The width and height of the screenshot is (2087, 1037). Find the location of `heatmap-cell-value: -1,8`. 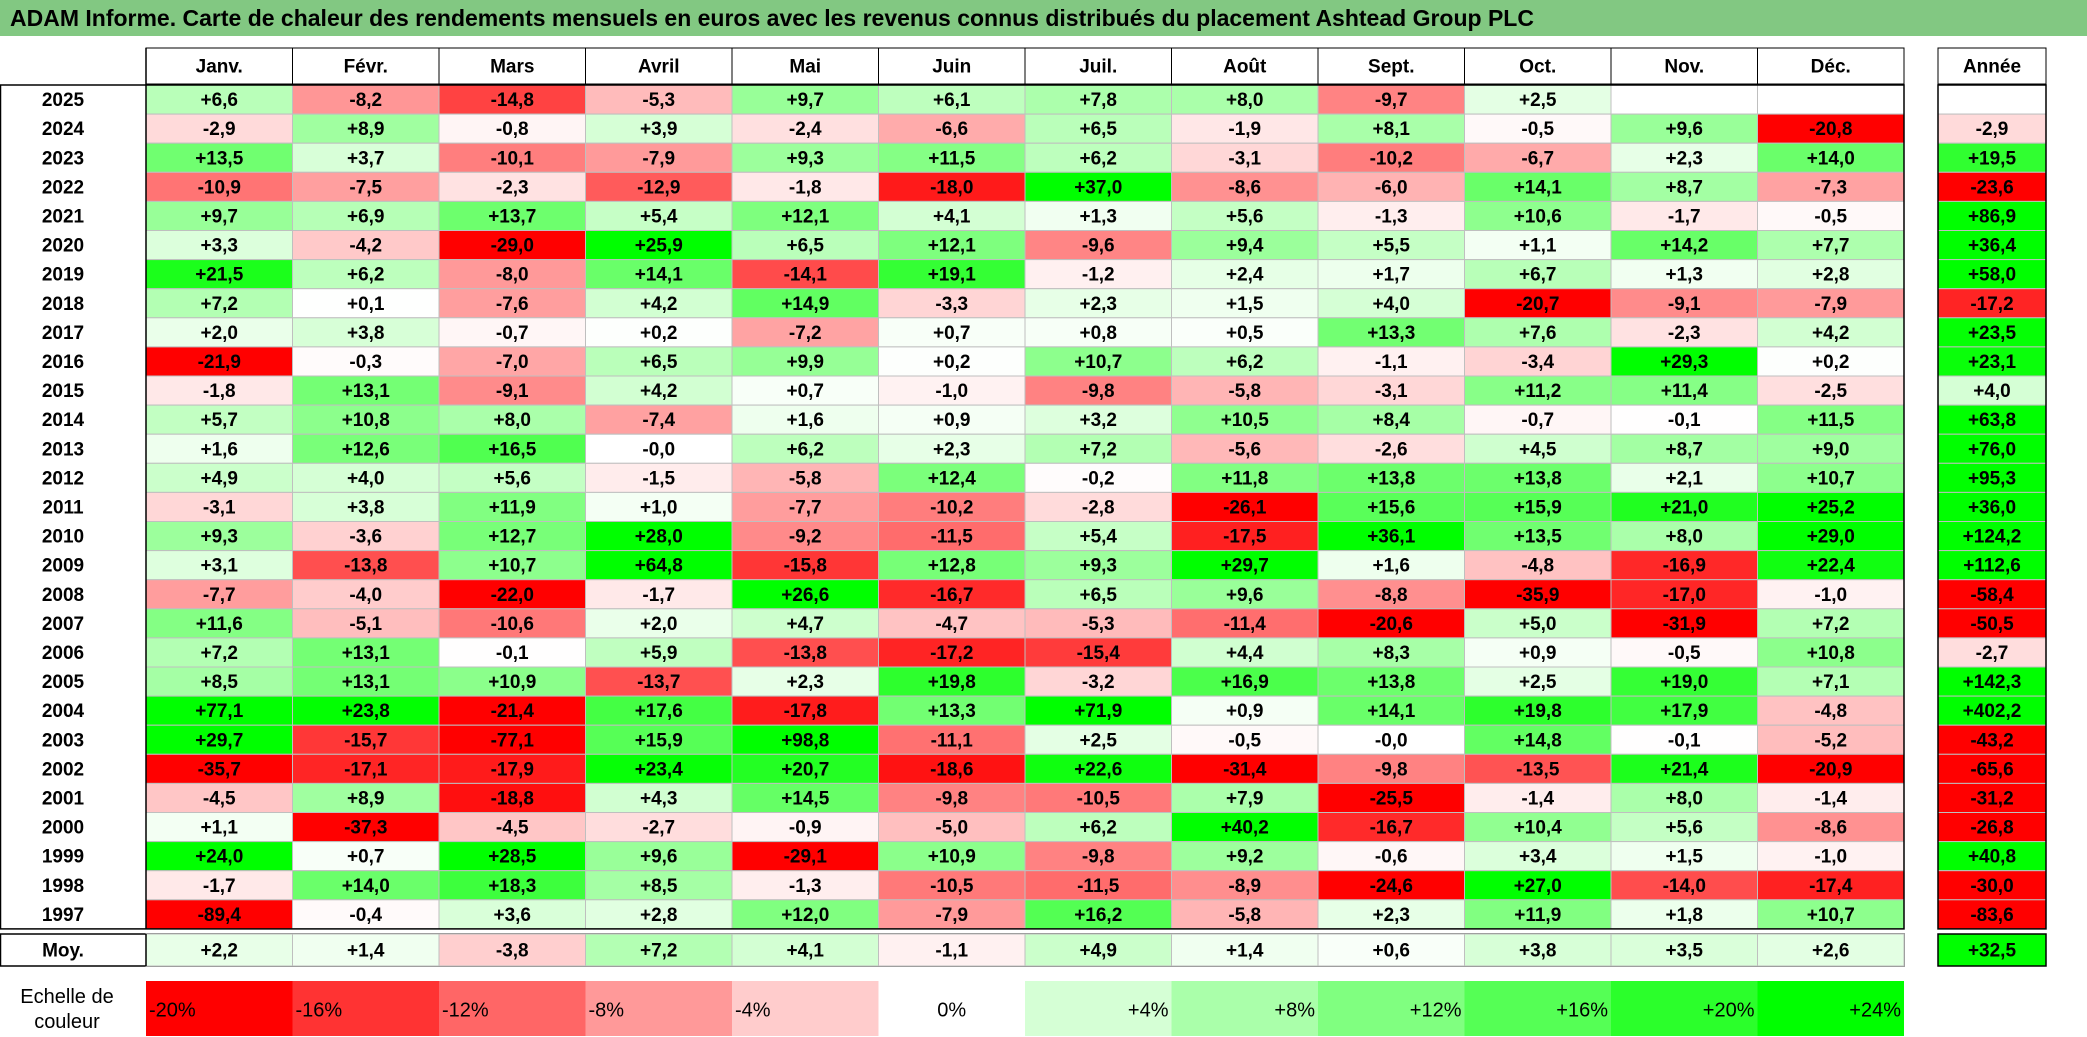

heatmap-cell-value: -1,8 is located at coordinates (219, 391).